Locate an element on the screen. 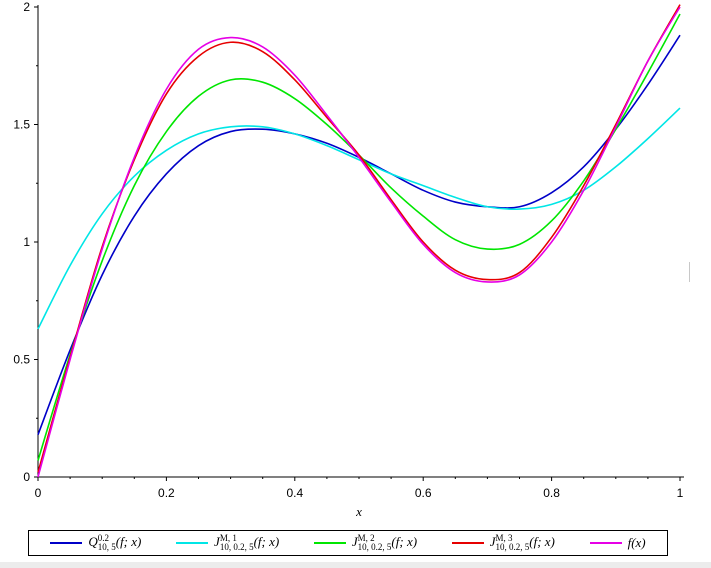  legend-item-f: f(x) is located at coordinates (617, 543).